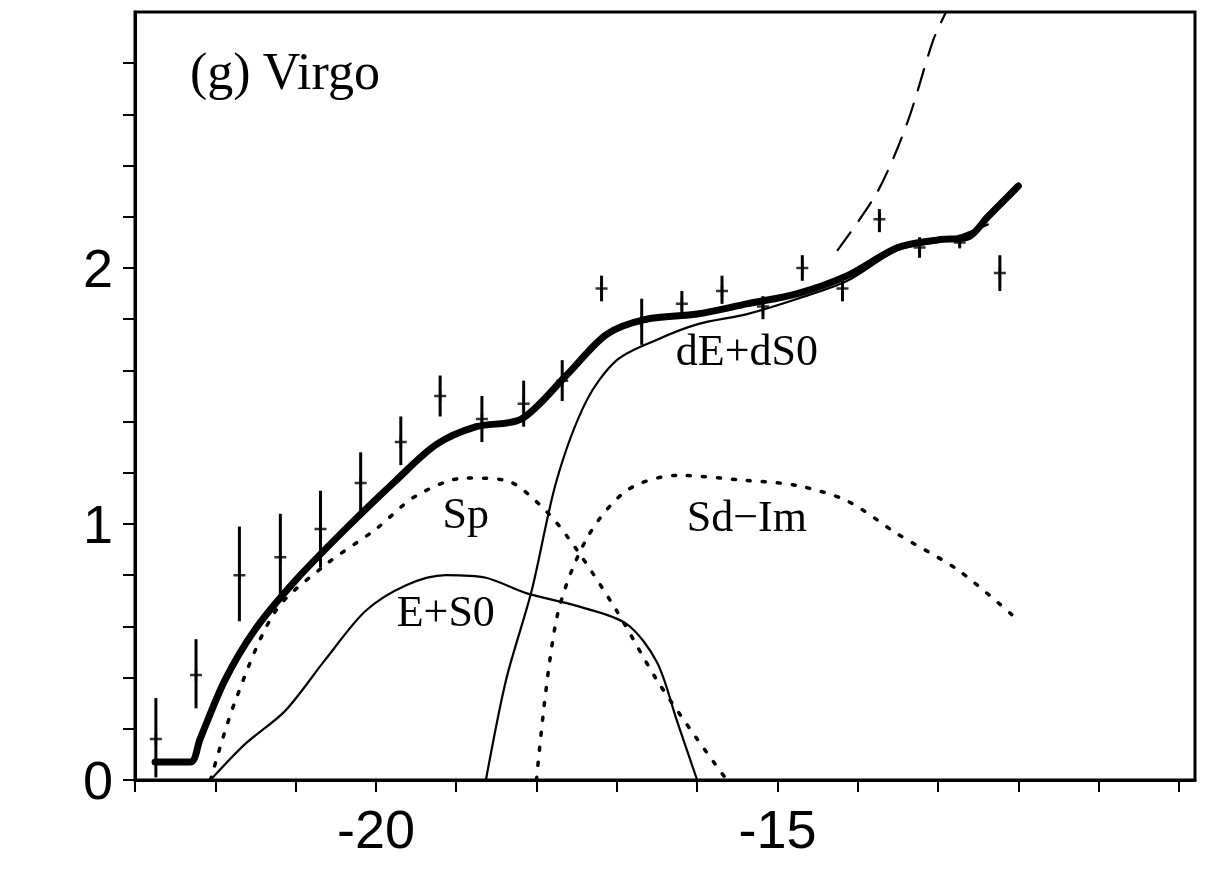 The image size is (1220, 888). I want to click on annotation: (g) Virgo, so click(285, 71).